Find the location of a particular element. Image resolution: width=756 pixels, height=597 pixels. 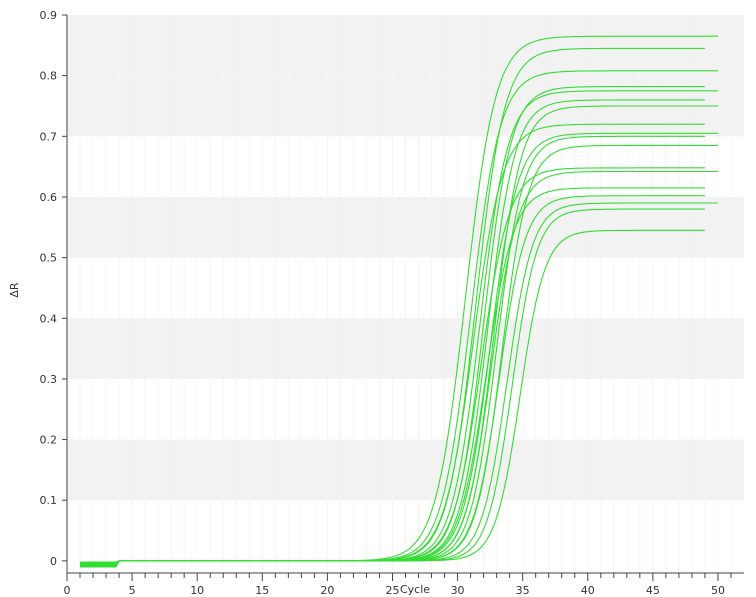

x-tick-label: 0 is located at coordinates (67, 590).